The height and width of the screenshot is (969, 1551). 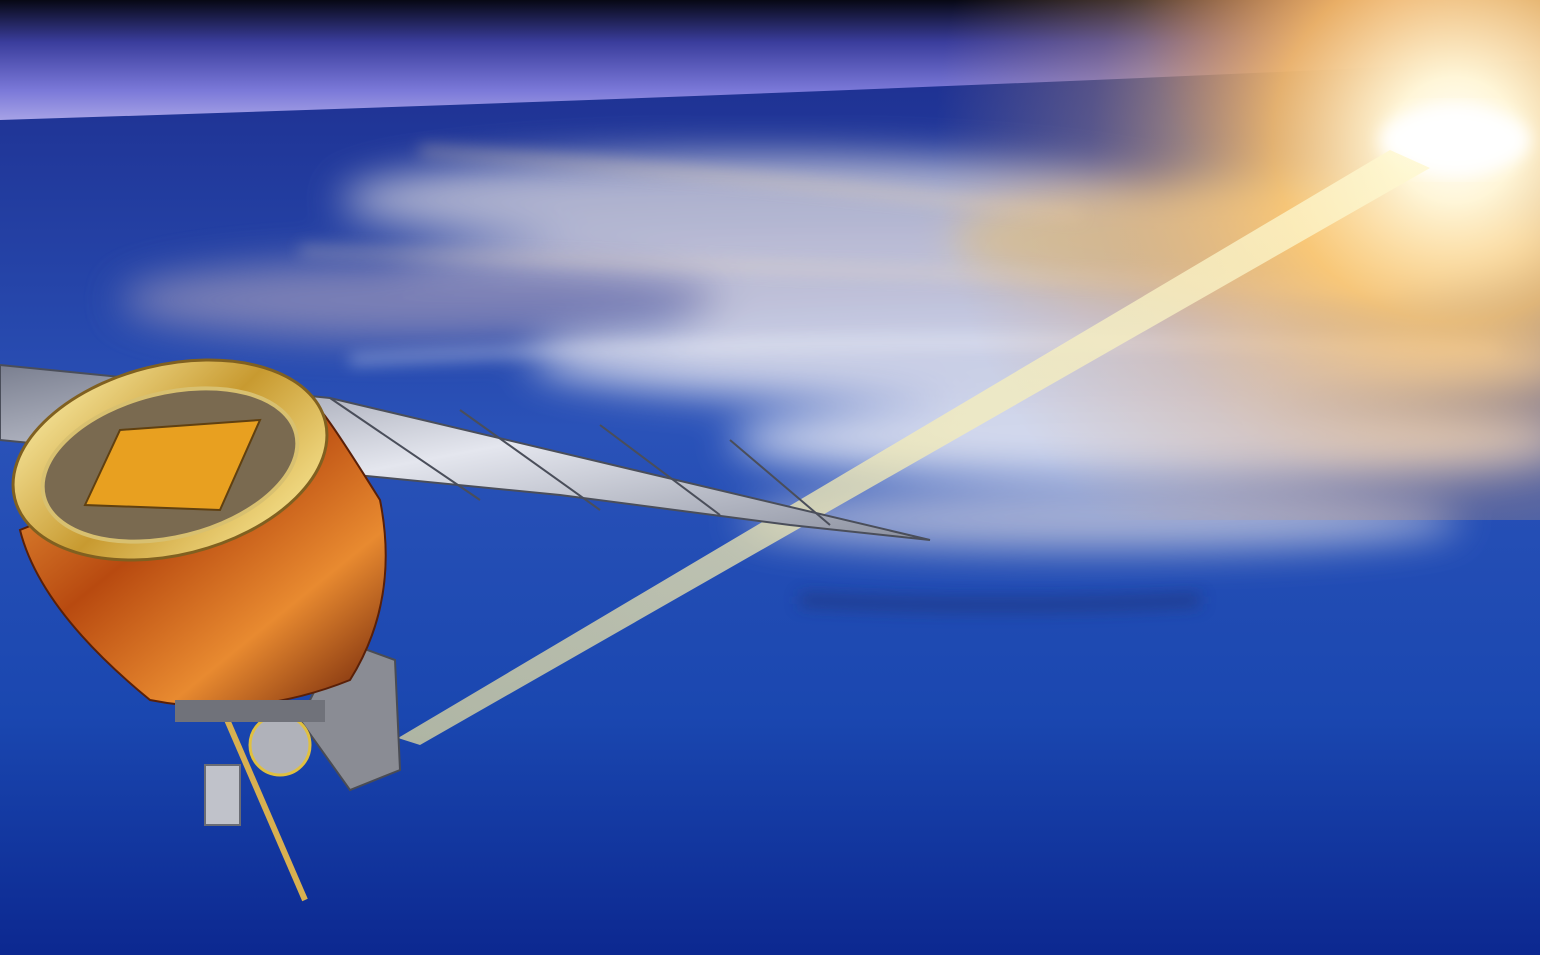 What do you see at coordinates (1455, 140) in the screenshot?
I see `sun` at bounding box center [1455, 140].